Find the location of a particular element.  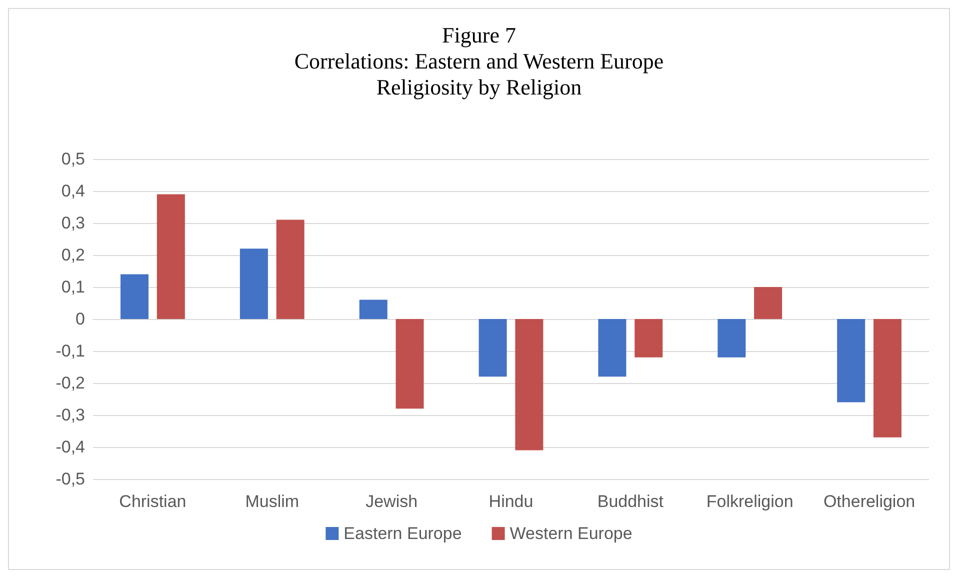

legend-label: Western Europe is located at coordinates (571, 533).